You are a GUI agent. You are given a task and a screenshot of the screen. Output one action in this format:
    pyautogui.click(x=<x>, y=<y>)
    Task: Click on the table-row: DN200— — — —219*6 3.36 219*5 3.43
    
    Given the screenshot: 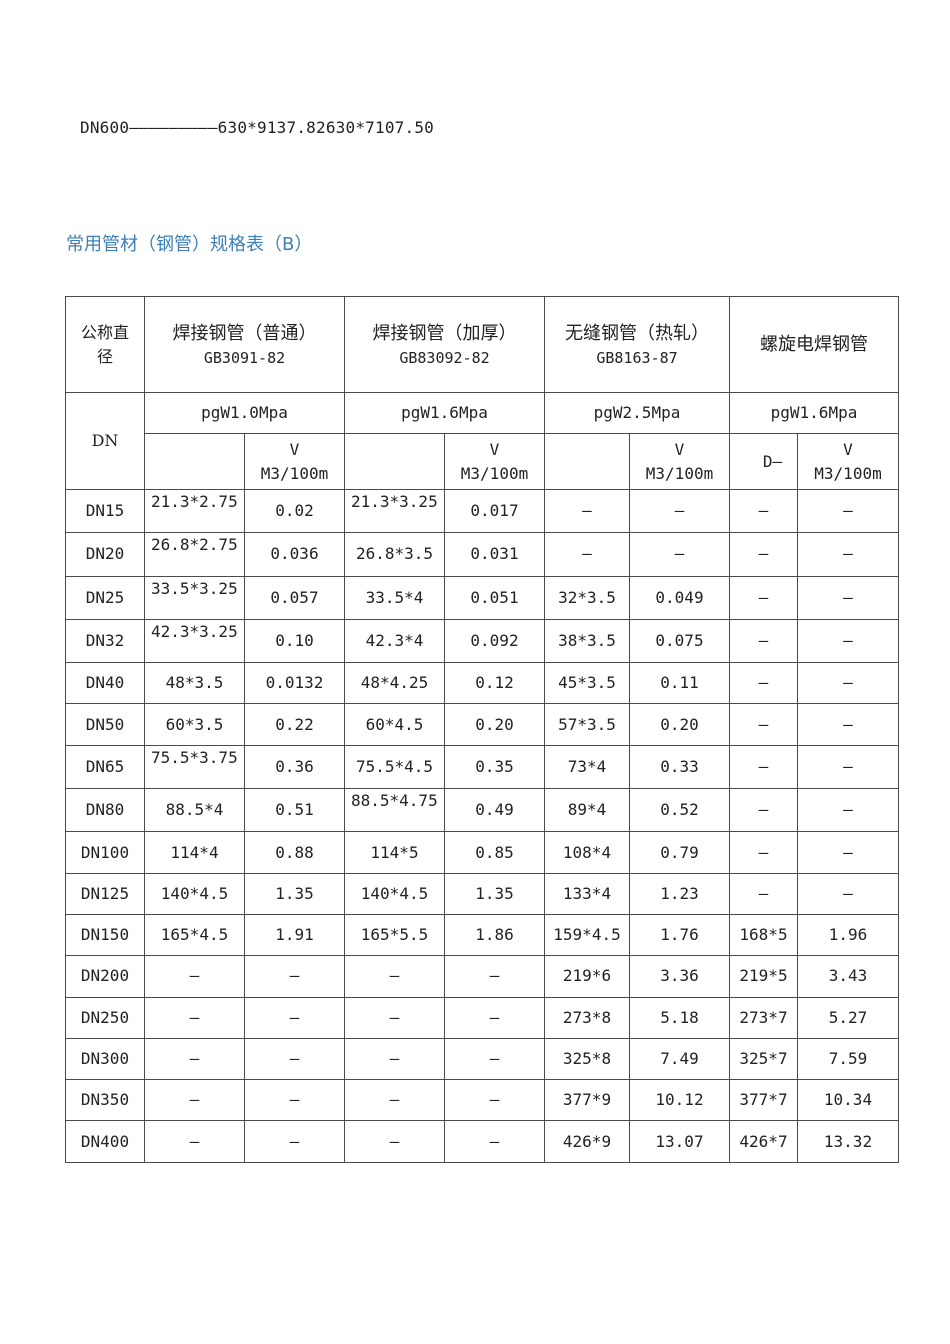 What is the action you would take?
    pyautogui.click(x=482, y=976)
    